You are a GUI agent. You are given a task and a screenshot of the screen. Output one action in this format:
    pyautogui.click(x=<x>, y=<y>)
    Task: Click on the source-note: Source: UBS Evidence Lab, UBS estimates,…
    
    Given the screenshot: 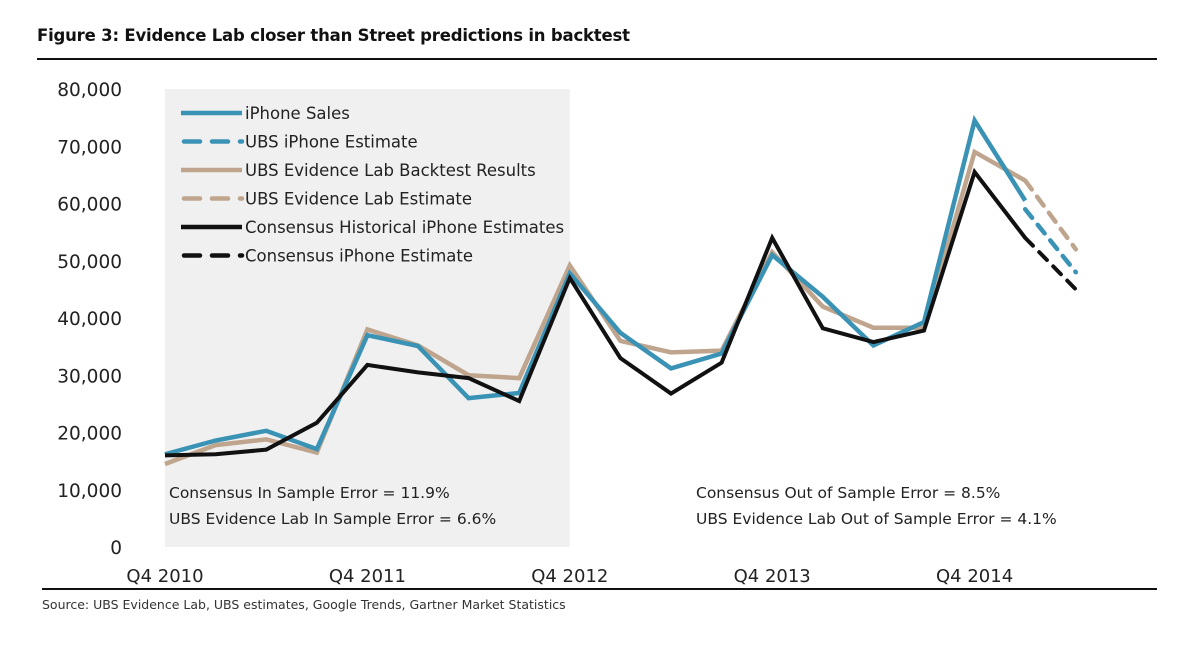 What is the action you would take?
    pyautogui.click(x=304, y=604)
    